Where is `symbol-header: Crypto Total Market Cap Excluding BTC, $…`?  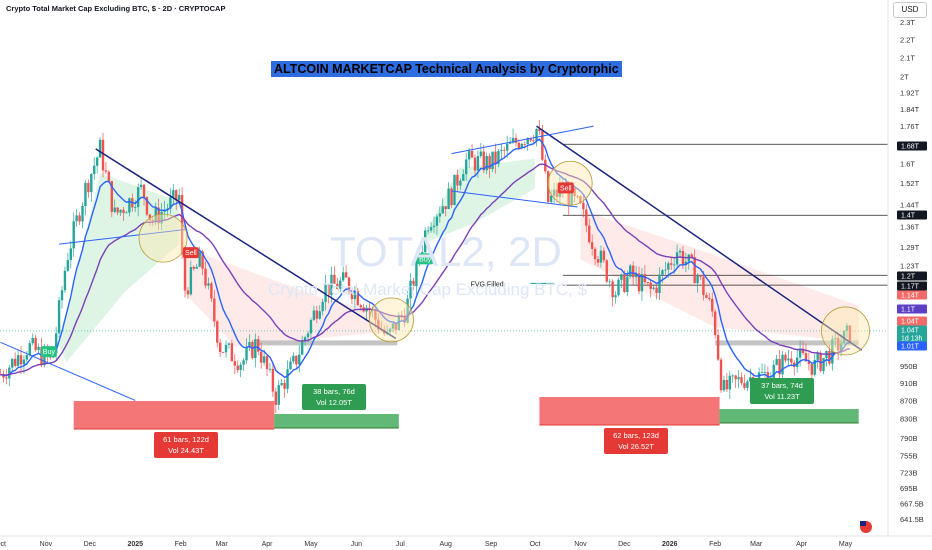 symbol-header: Crypto Total Market Cap Excluding BTC, $… is located at coordinates (116, 8).